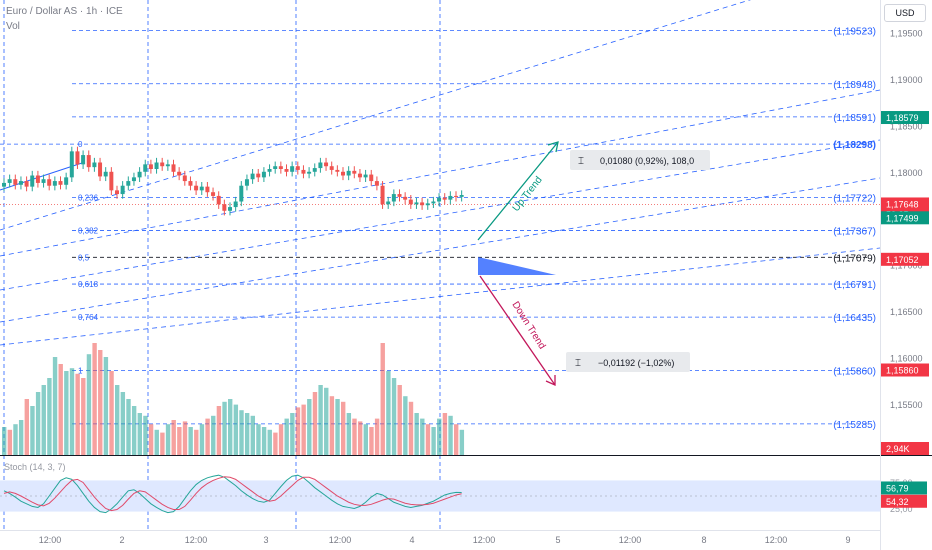 This screenshot has height=550, width=932. I want to click on time-tick: 4, so click(411, 540).